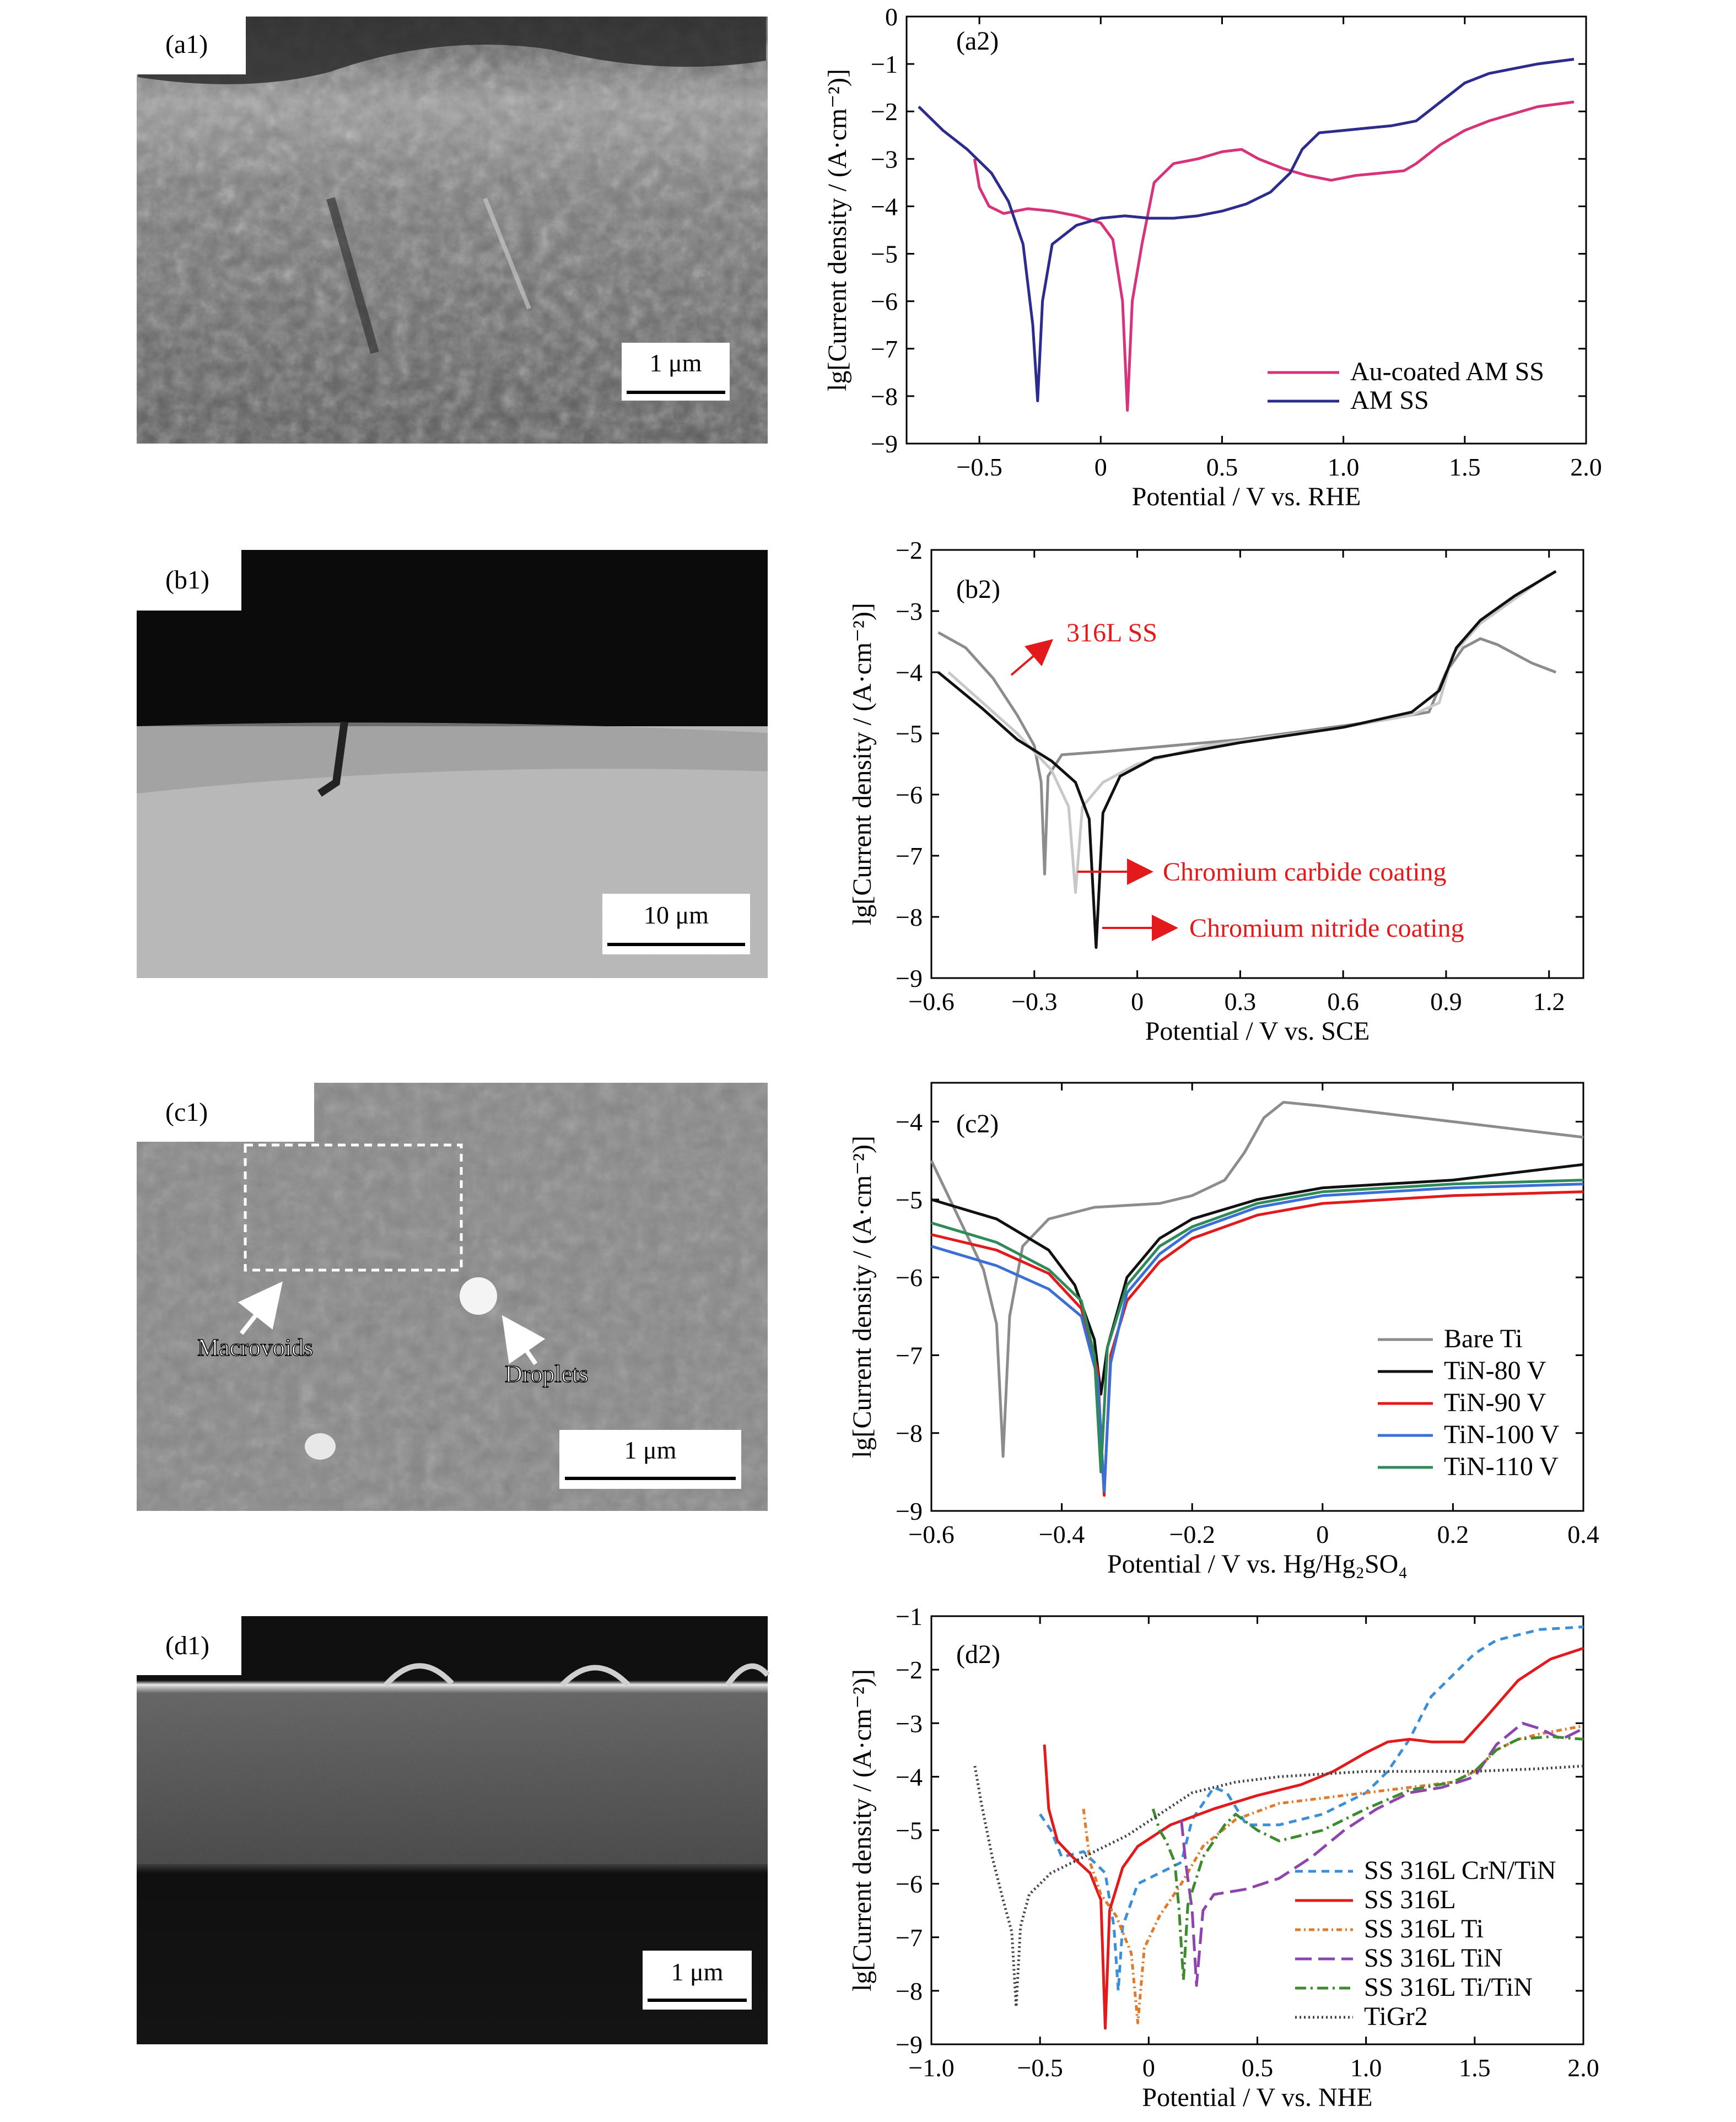 The image size is (1736, 2122). Describe the element at coordinates (1111, 632) in the screenshot. I see `annotation-316l-ss: 316L SS` at that location.